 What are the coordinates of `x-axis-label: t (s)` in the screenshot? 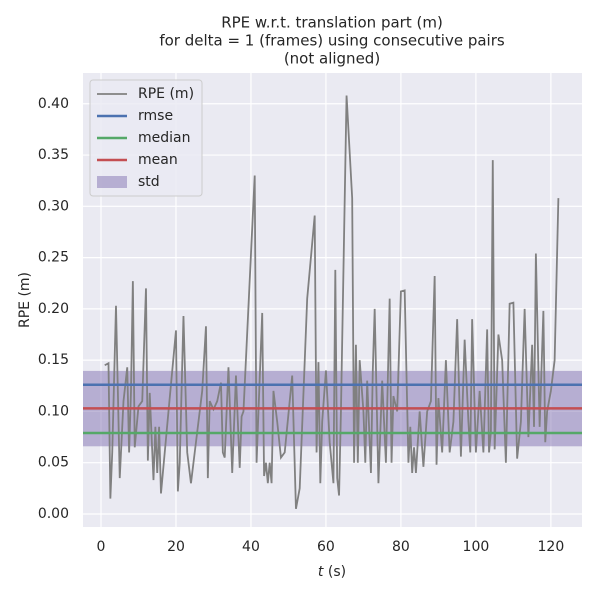 It's located at (332, 572).